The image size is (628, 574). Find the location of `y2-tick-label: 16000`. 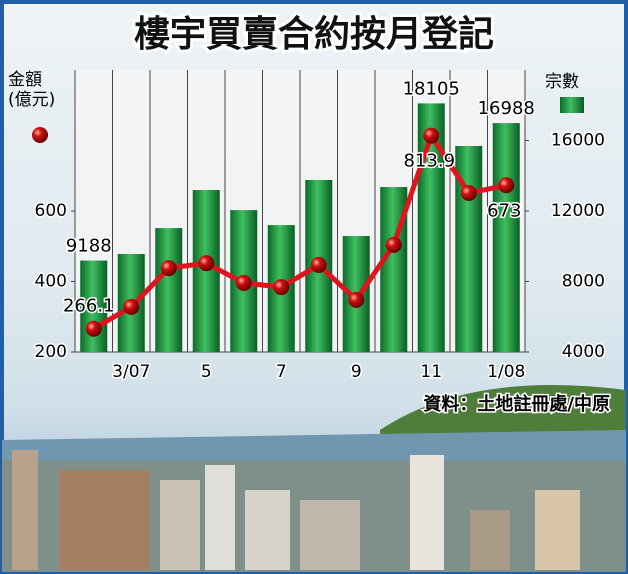

y2-tick-label: 16000 is located at coordinates (578, 141).